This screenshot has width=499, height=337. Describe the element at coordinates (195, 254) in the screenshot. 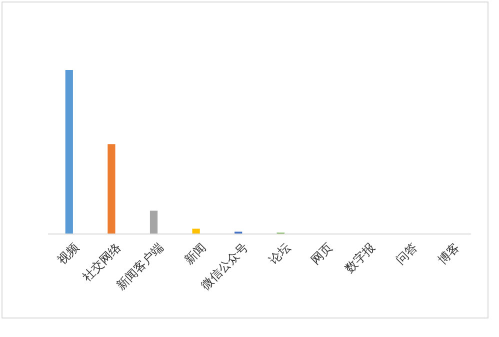

I see `x-tick-label: 新闻` at that location.